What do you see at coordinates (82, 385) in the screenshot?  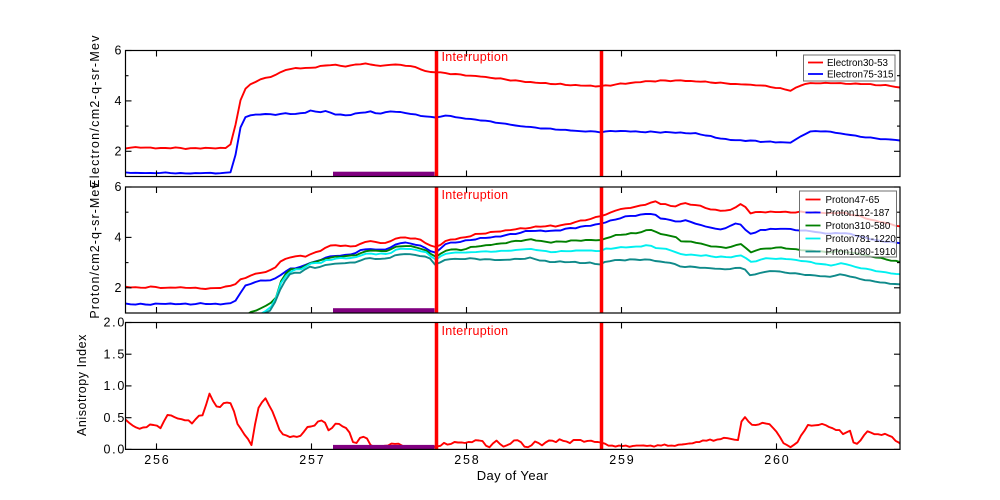 I see `svg-text: Anisotropy Index` at bounding box center [82, 385].